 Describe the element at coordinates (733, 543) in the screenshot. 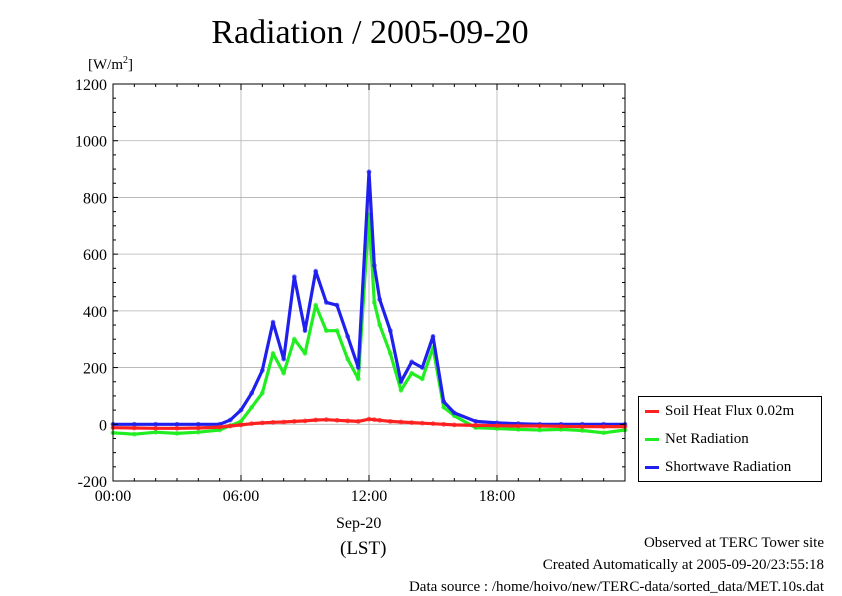

I see `footer-observed: Observed at TERC Tower site` at that location.